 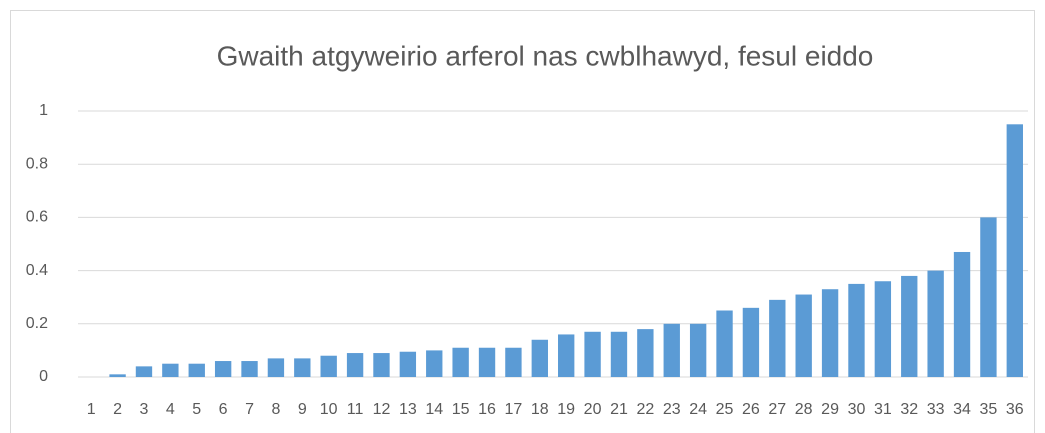 What do you see at coordinates (91, 409) in the screenshot?
I see `x-tick-label: 1` at bounding box center [91, 409].